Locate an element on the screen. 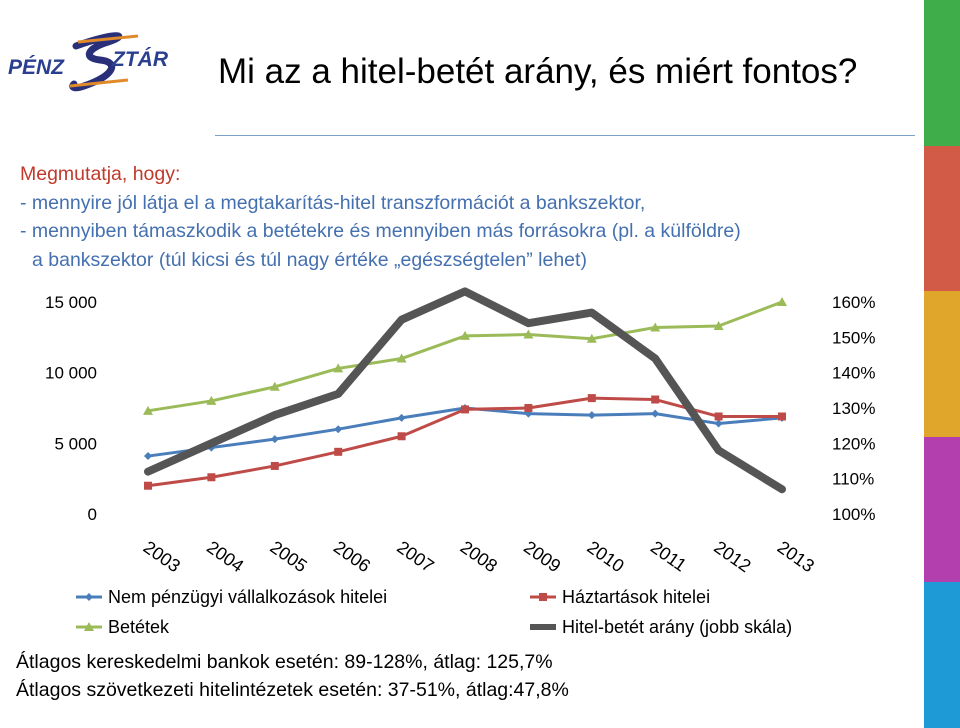 Image resolution: width=960 pixels, height=728 pixels. legend-label: Háztartások hitelei is located at coordinates (636, 596).